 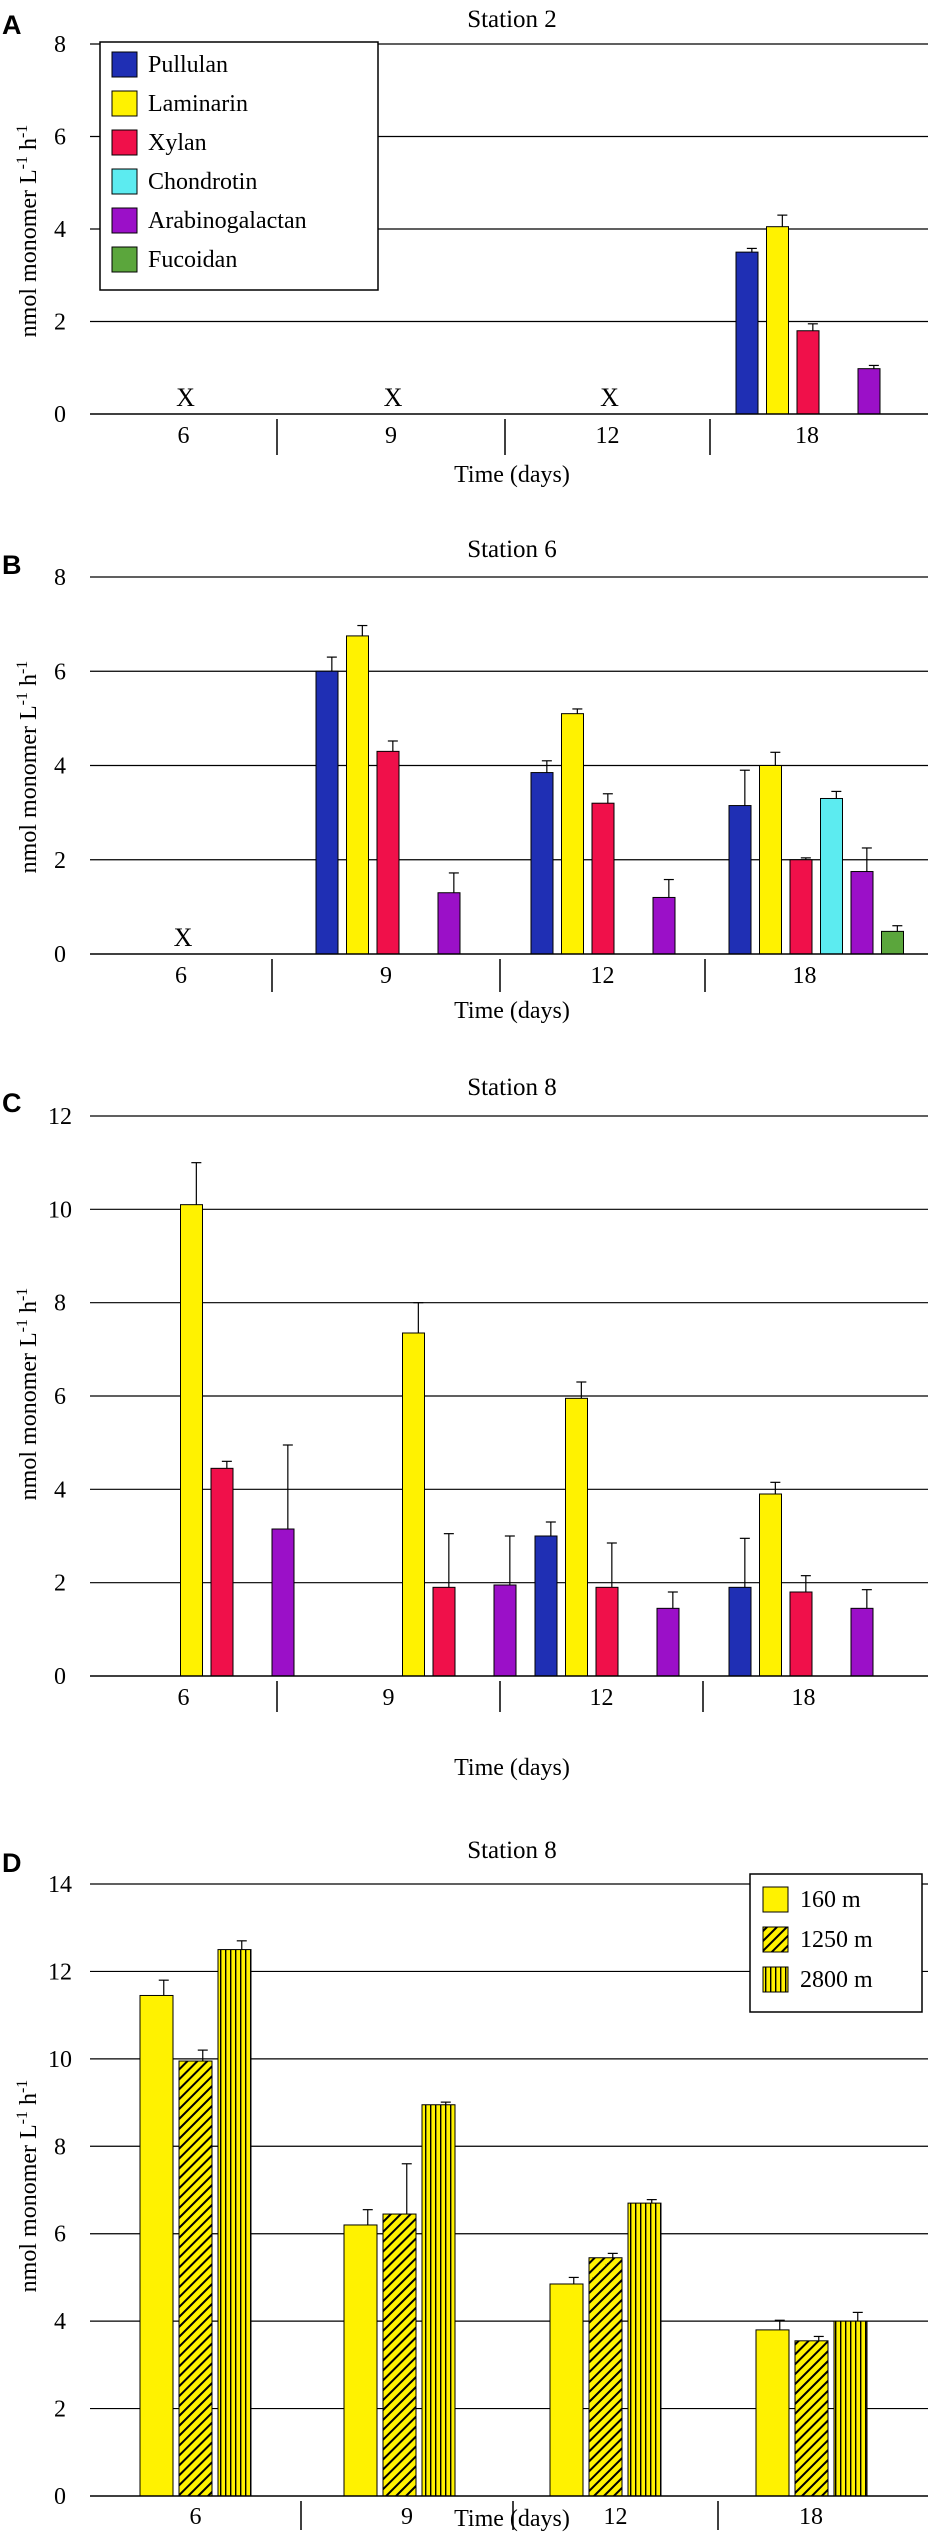 What do you see at coordinates (12, 25) in the screenshot?
I see `panel-letter-a: A` at bounding box center [12, 25].